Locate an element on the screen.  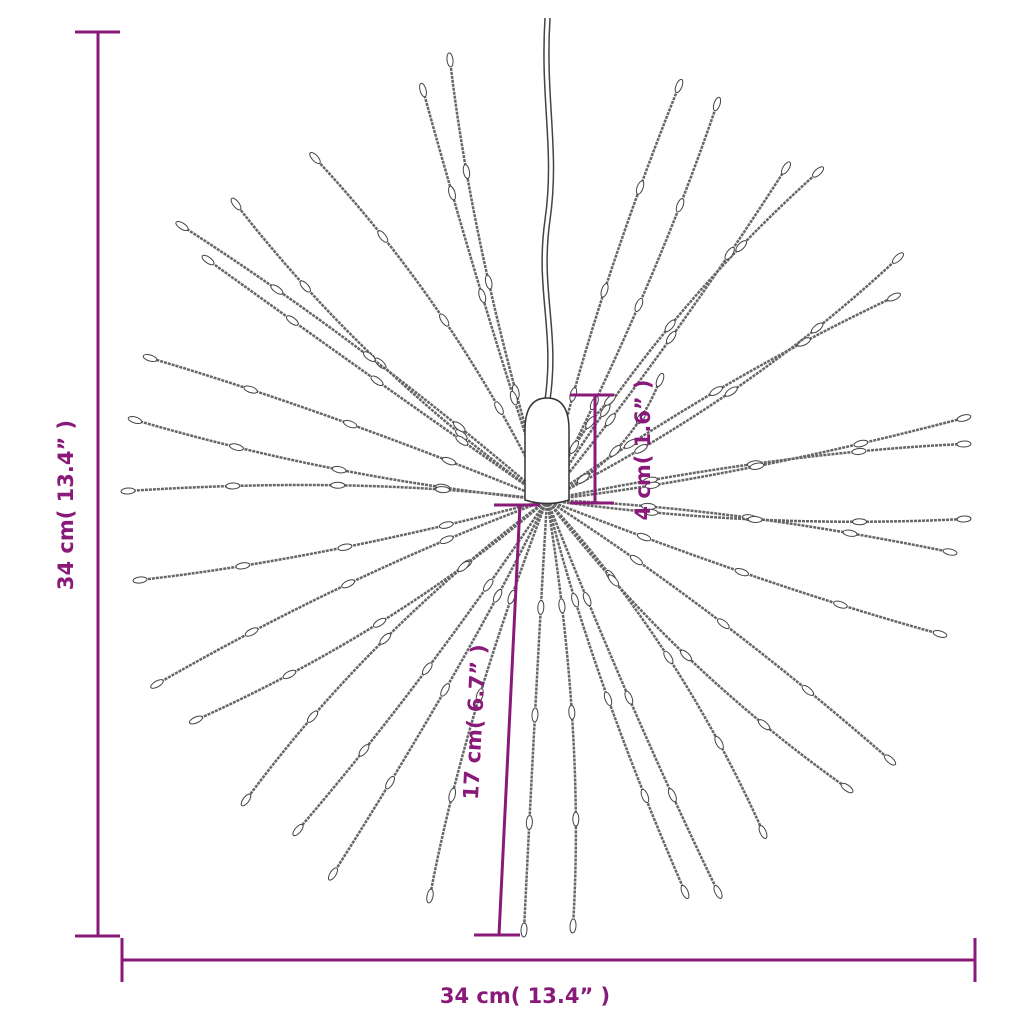
power-cable is located at coordinates (548, 209).